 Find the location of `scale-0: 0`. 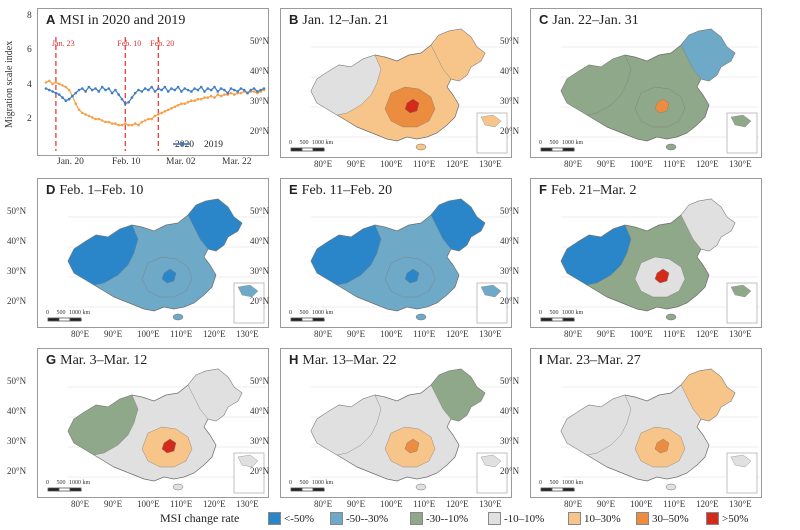

scale-0: 0 is located at coordinates (47, 313).